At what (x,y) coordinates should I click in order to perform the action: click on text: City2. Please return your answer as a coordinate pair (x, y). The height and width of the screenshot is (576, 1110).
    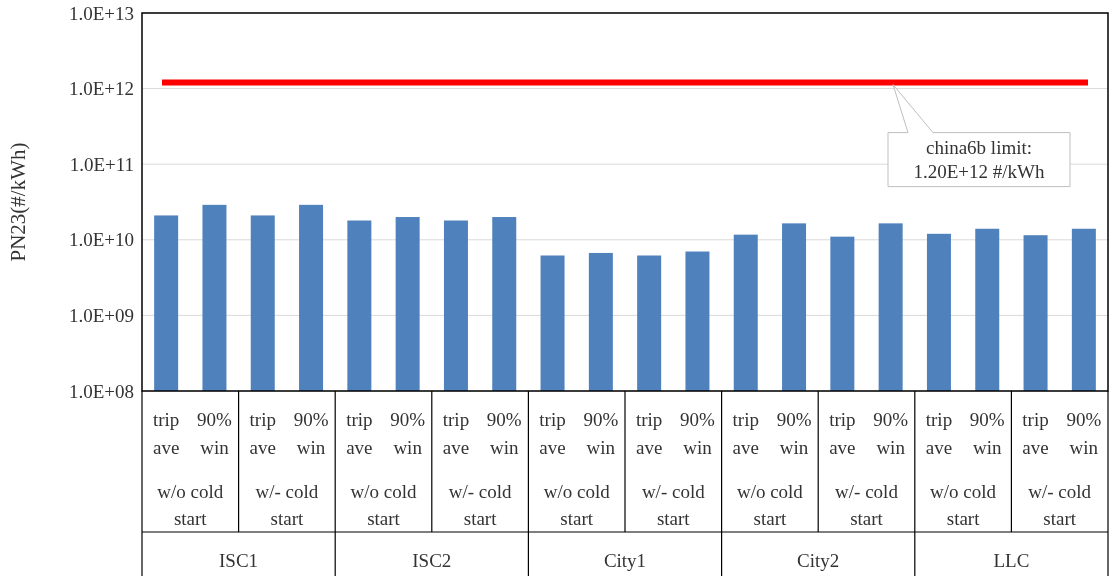
    Looking at the image, I should click on (818, 560).